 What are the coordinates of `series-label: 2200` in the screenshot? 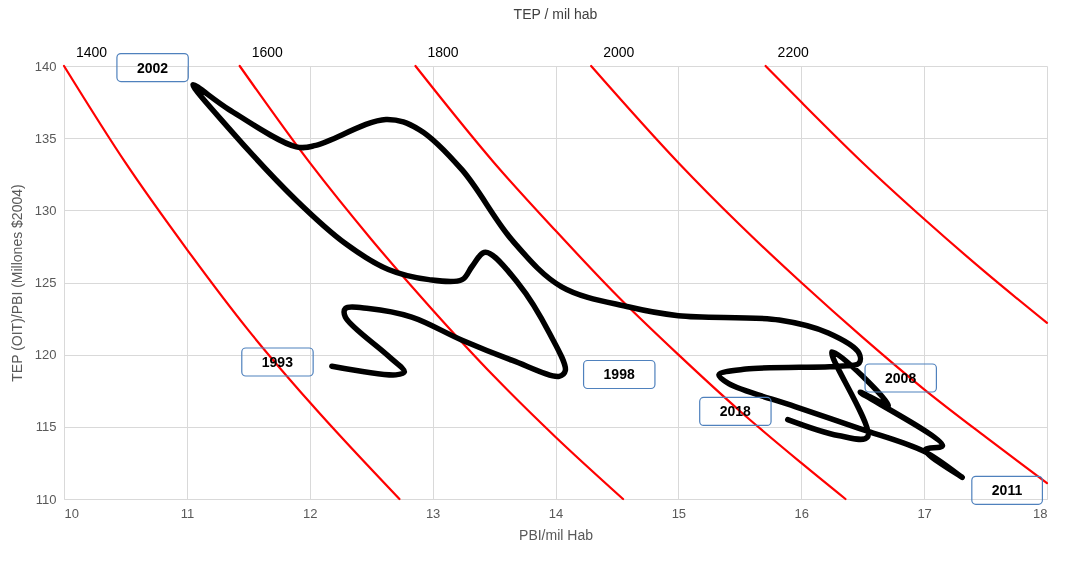 It's located at (793, 52).